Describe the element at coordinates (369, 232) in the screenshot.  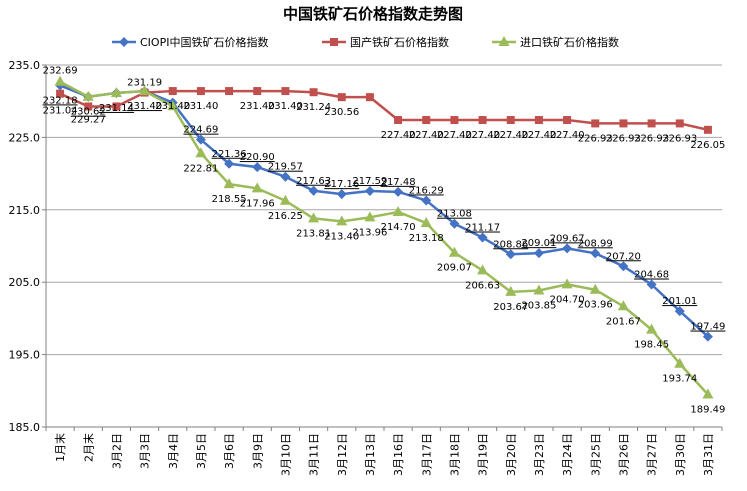
I see `data-label: 213.96` at that location.